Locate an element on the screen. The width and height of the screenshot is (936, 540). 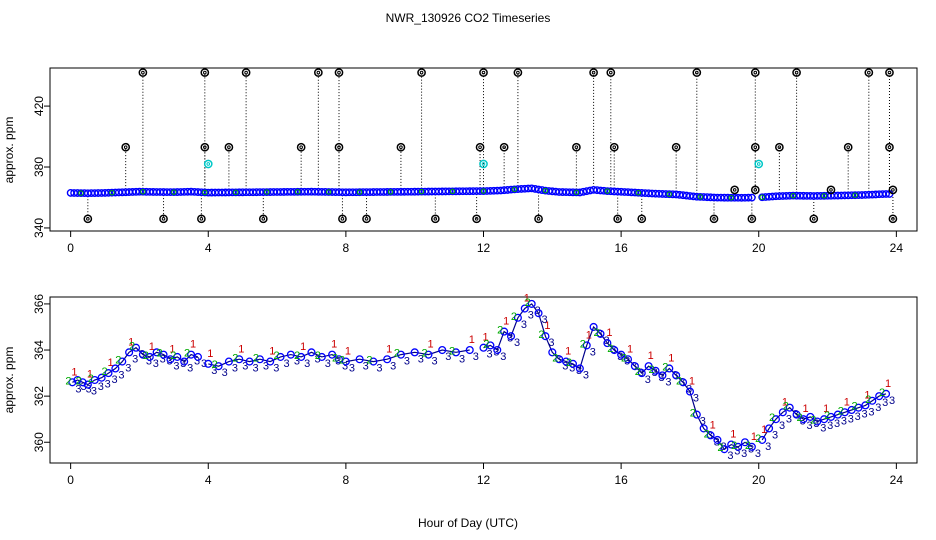
x-tick-label: 8 is located at coordinates (346, 480).